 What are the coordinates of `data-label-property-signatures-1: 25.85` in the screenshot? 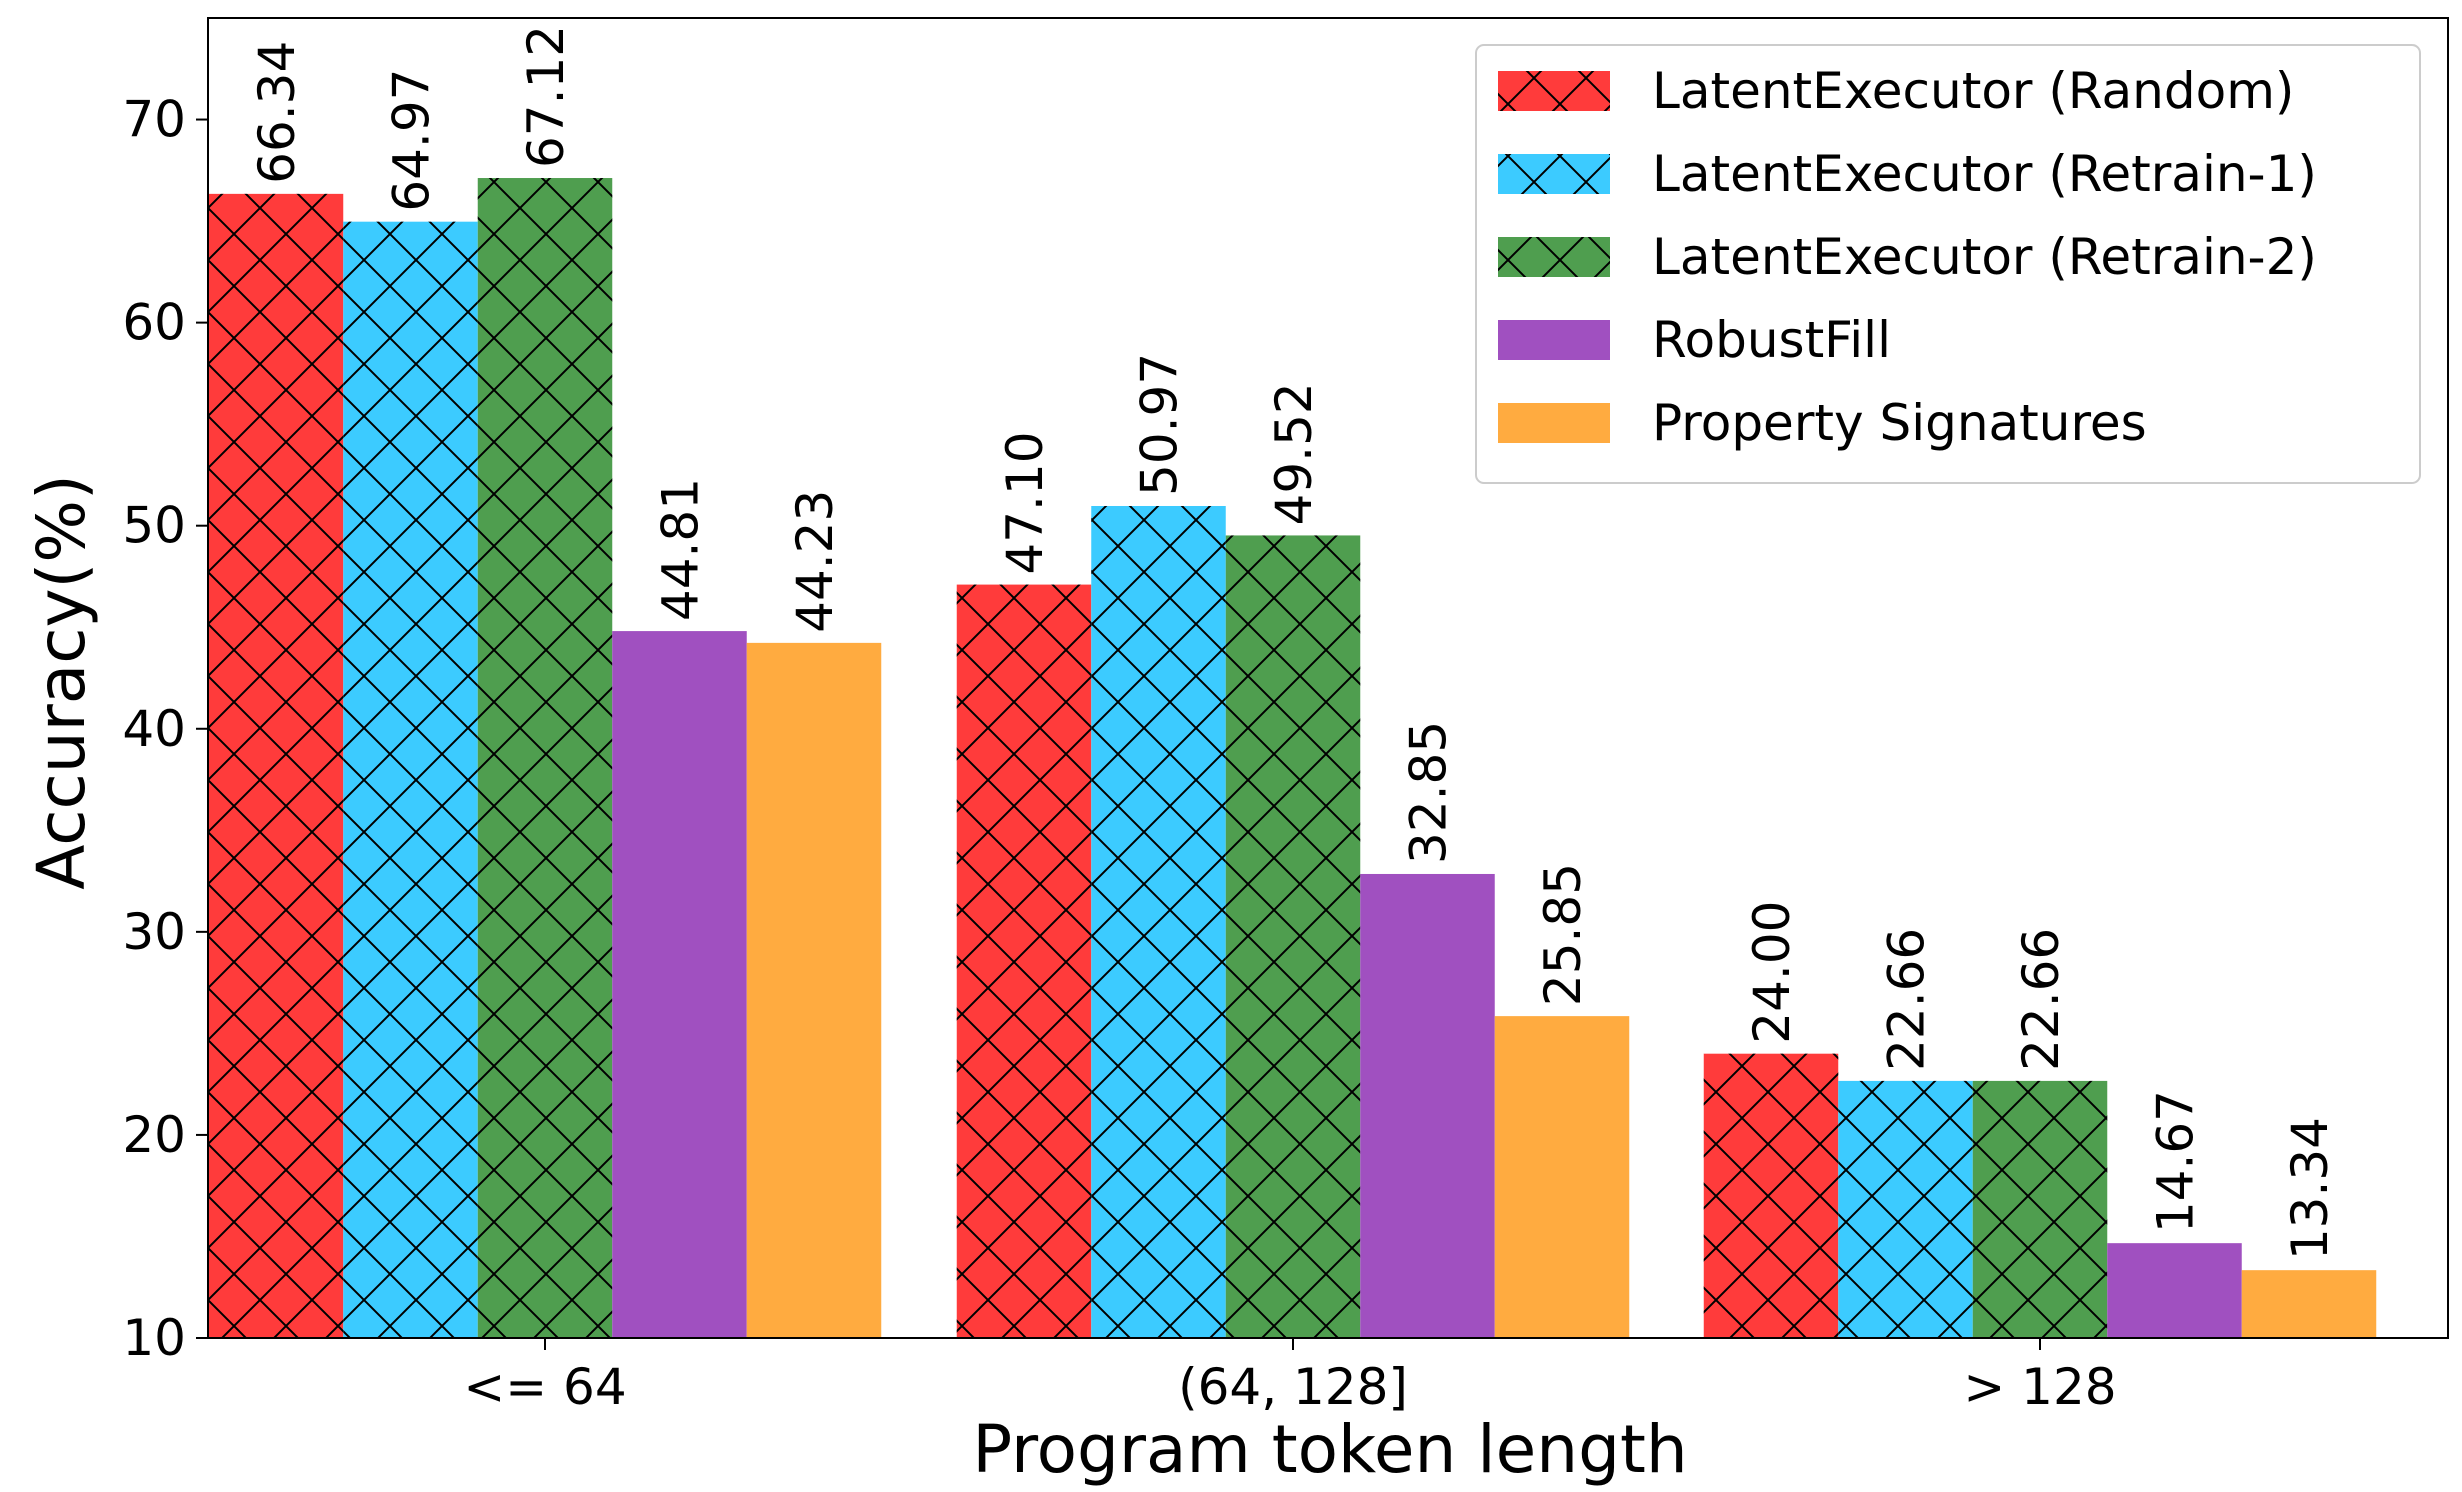 It's located at (1563, 934).